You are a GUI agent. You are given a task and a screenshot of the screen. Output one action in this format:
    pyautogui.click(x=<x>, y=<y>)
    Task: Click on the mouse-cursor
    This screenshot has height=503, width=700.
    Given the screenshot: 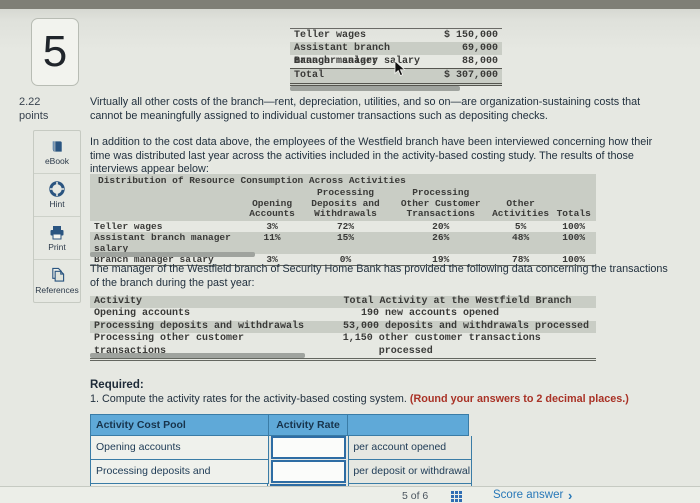 What is the action you would take?
    pyautogui.click(x=400, y=71)
    